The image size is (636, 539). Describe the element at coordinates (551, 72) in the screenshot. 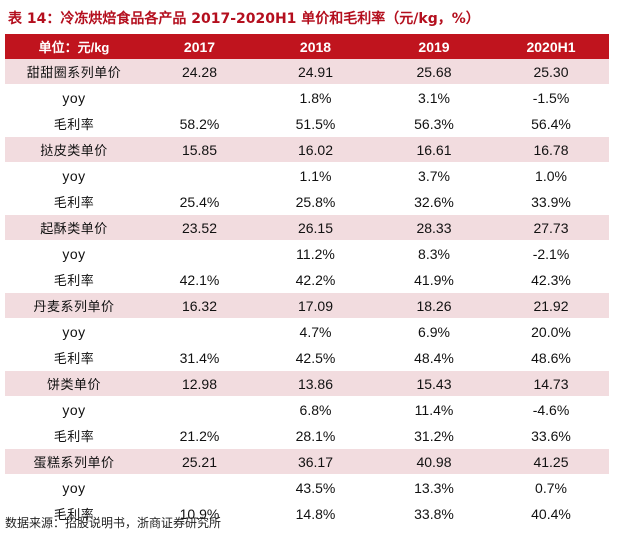

I see `table-cell: 25.30` at that location.